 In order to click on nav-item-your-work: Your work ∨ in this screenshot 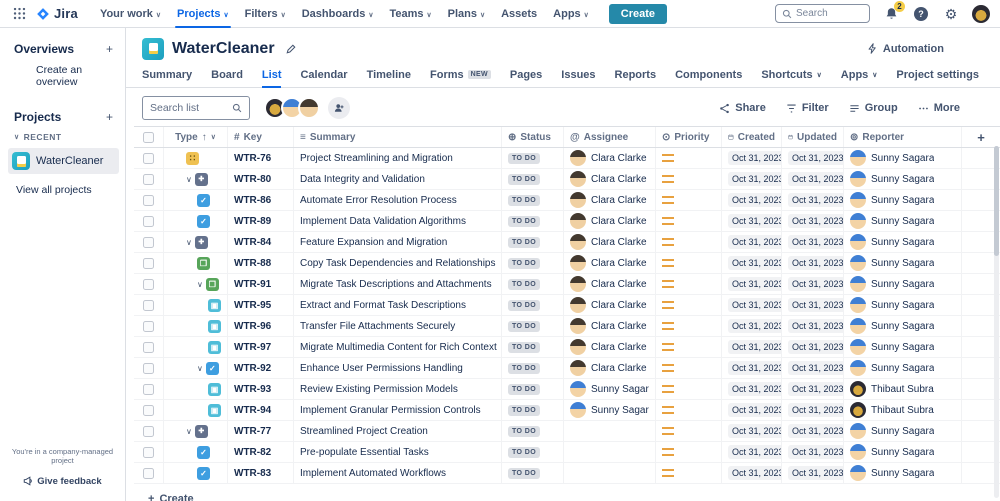, I will do `click(130, 14)`.